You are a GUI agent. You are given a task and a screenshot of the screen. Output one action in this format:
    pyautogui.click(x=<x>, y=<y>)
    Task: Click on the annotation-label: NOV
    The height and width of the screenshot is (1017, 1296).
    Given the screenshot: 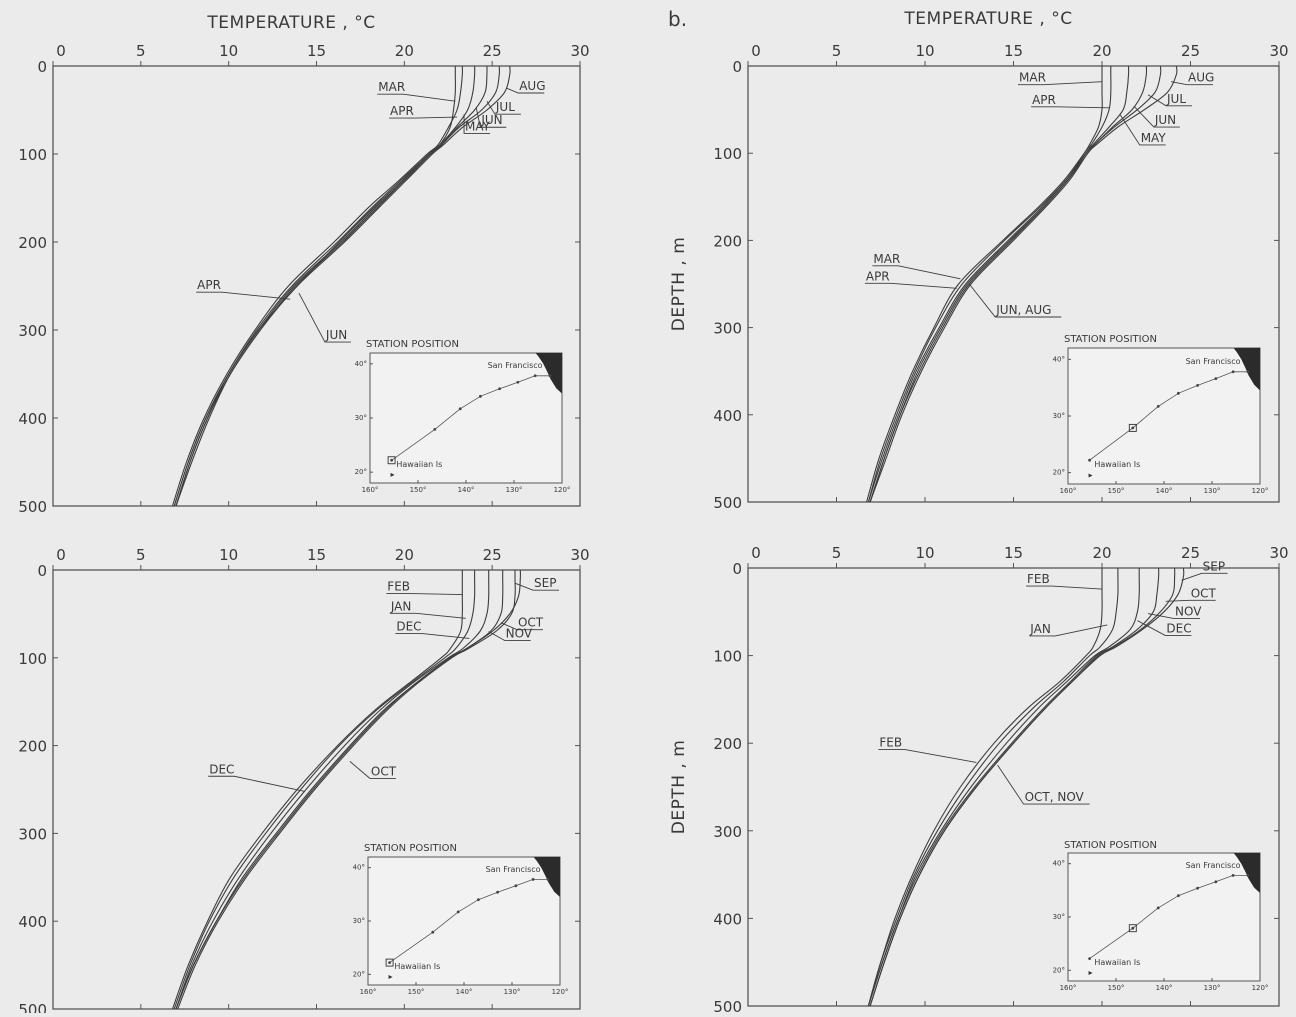 What is the action you would take?
    pyautogui.click(x=519, y=633)
    